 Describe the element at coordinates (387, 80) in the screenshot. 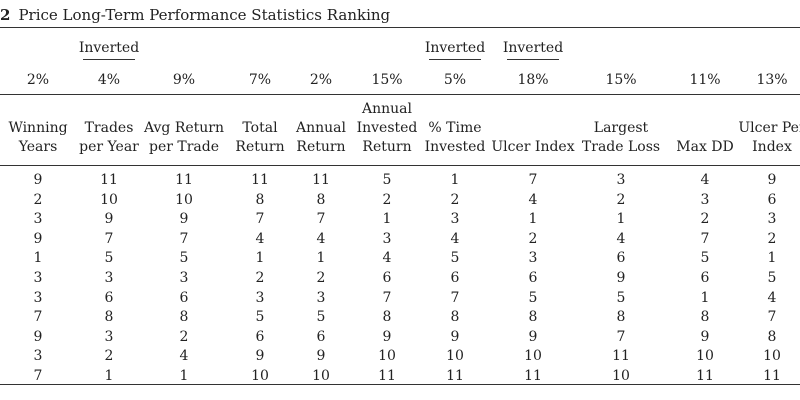

I see `column-weight: 15%` at that location.